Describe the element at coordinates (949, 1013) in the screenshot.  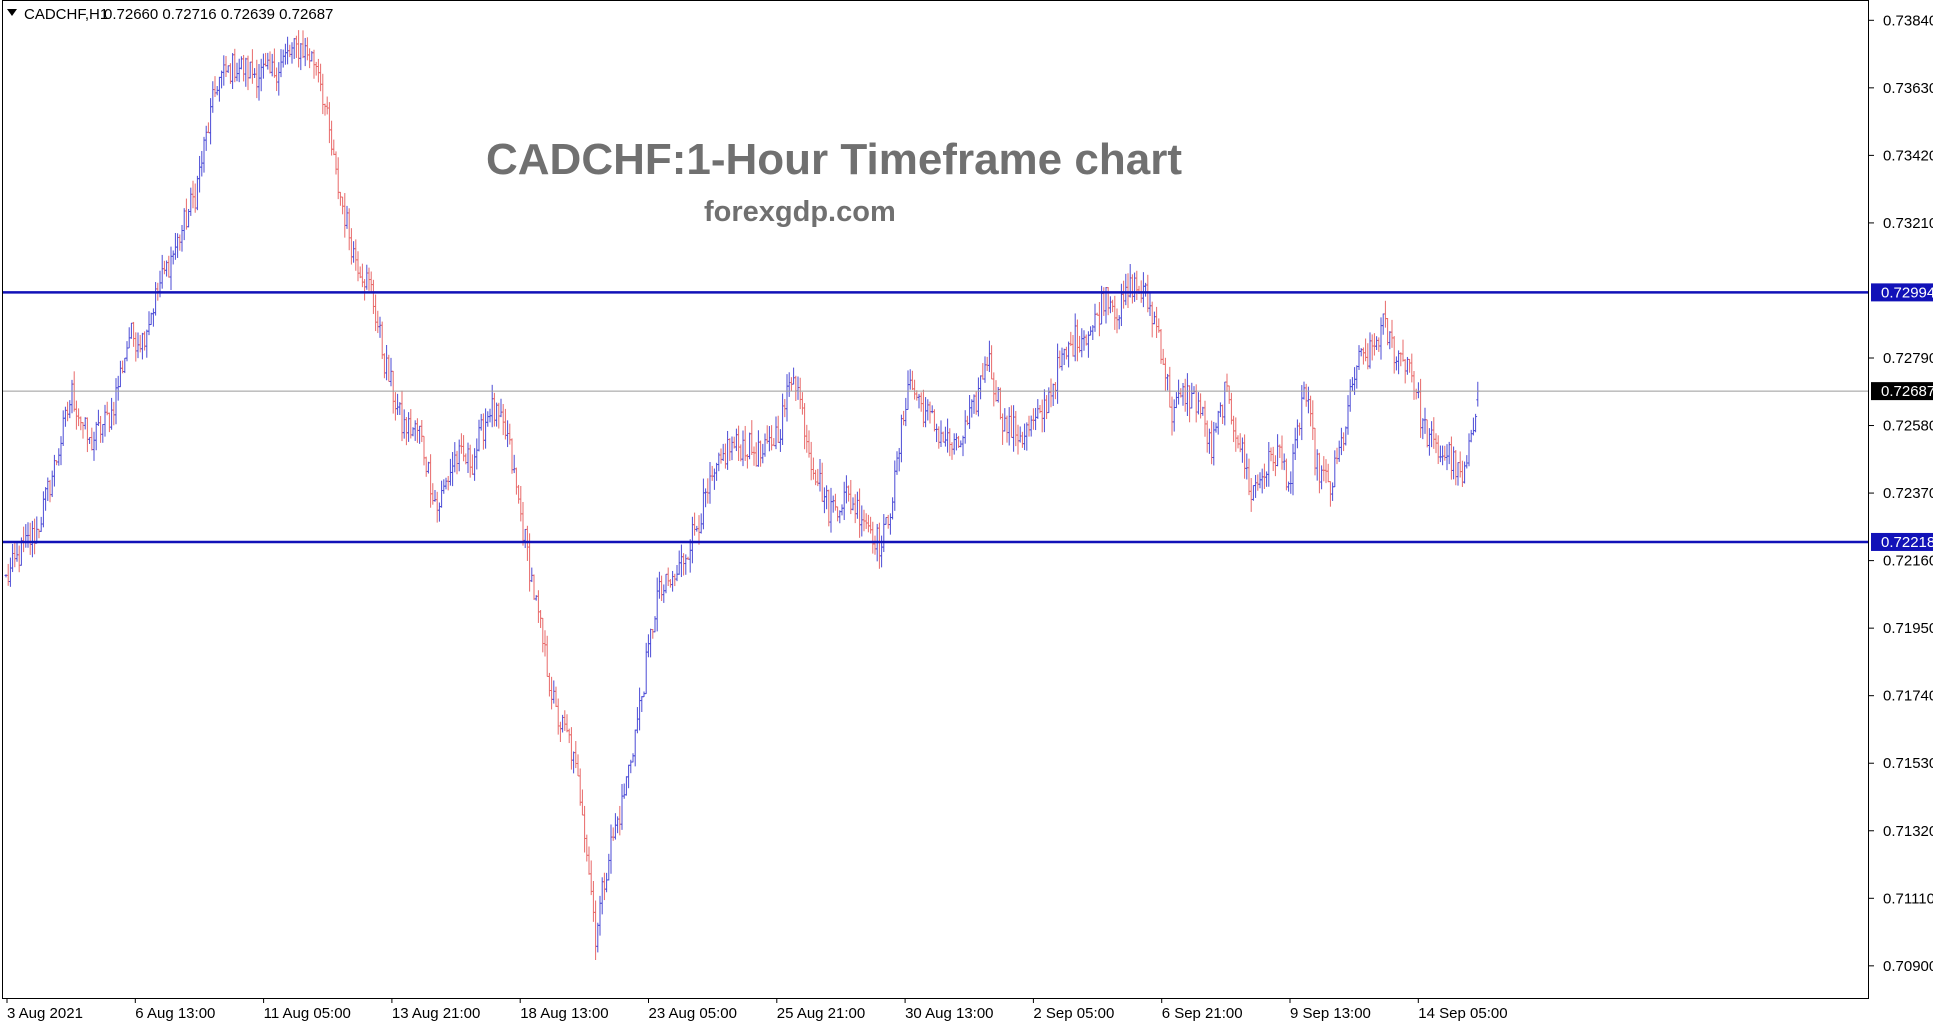
I see `x-tick-label: 30 Aug 13:00` at that location.